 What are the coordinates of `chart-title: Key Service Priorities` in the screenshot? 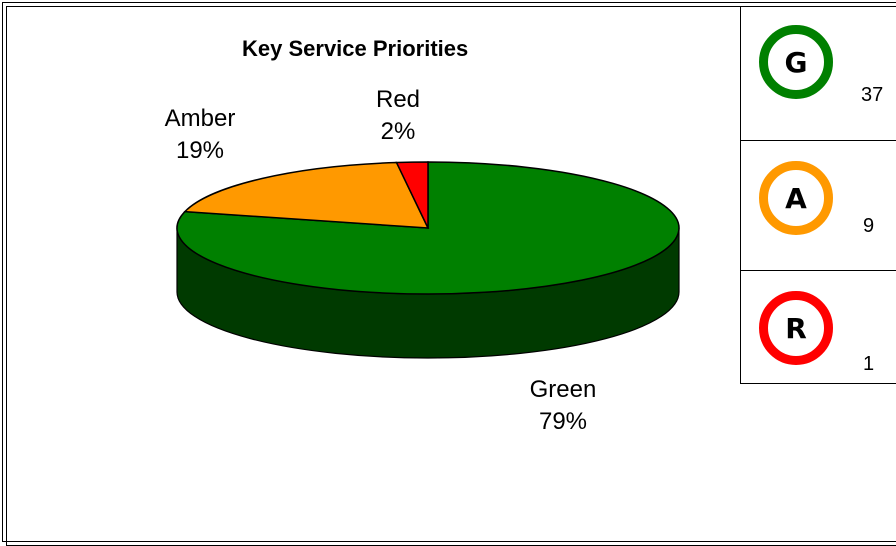 It's located at (355, 48).